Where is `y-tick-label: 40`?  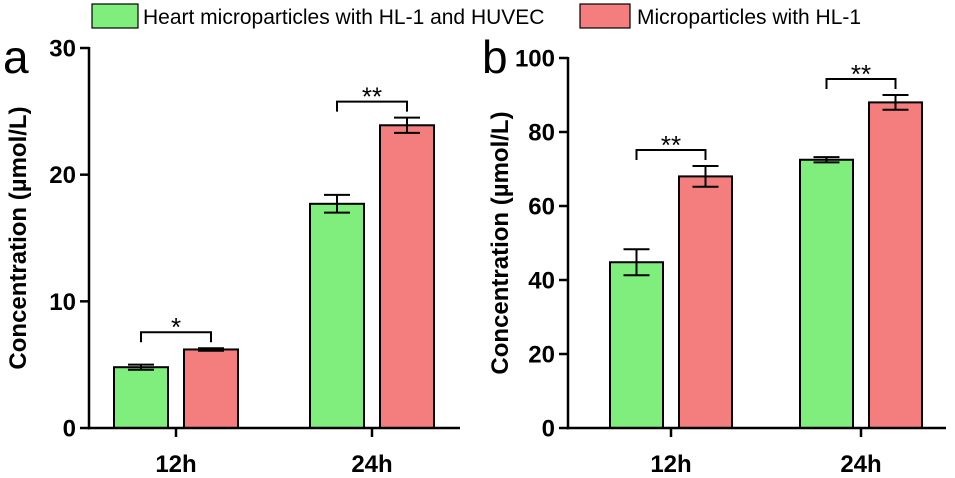
y-tick-label: 40 is located at coordinates (541, 281).